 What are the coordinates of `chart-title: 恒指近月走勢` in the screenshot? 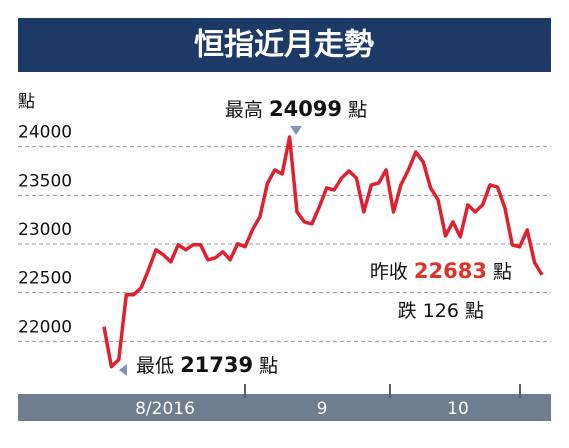 It's located at (284, 45).